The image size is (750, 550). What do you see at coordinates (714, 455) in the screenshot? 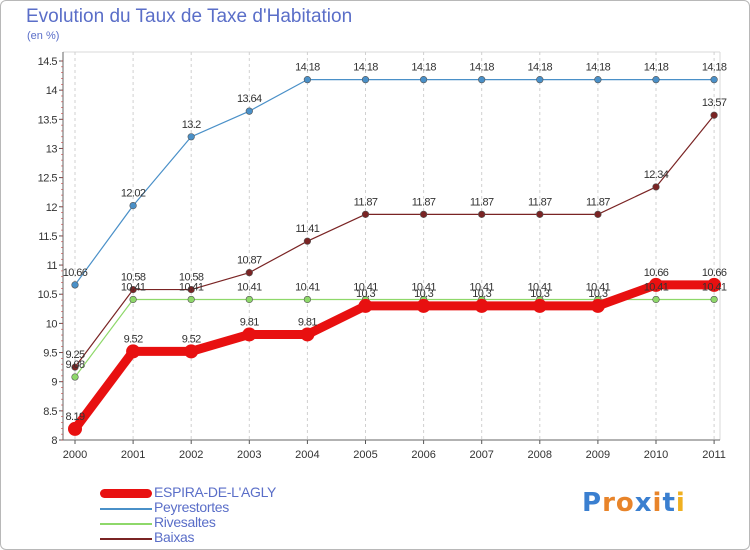
I see `x-tick-label: 2011` at bounding box center [714, 455].